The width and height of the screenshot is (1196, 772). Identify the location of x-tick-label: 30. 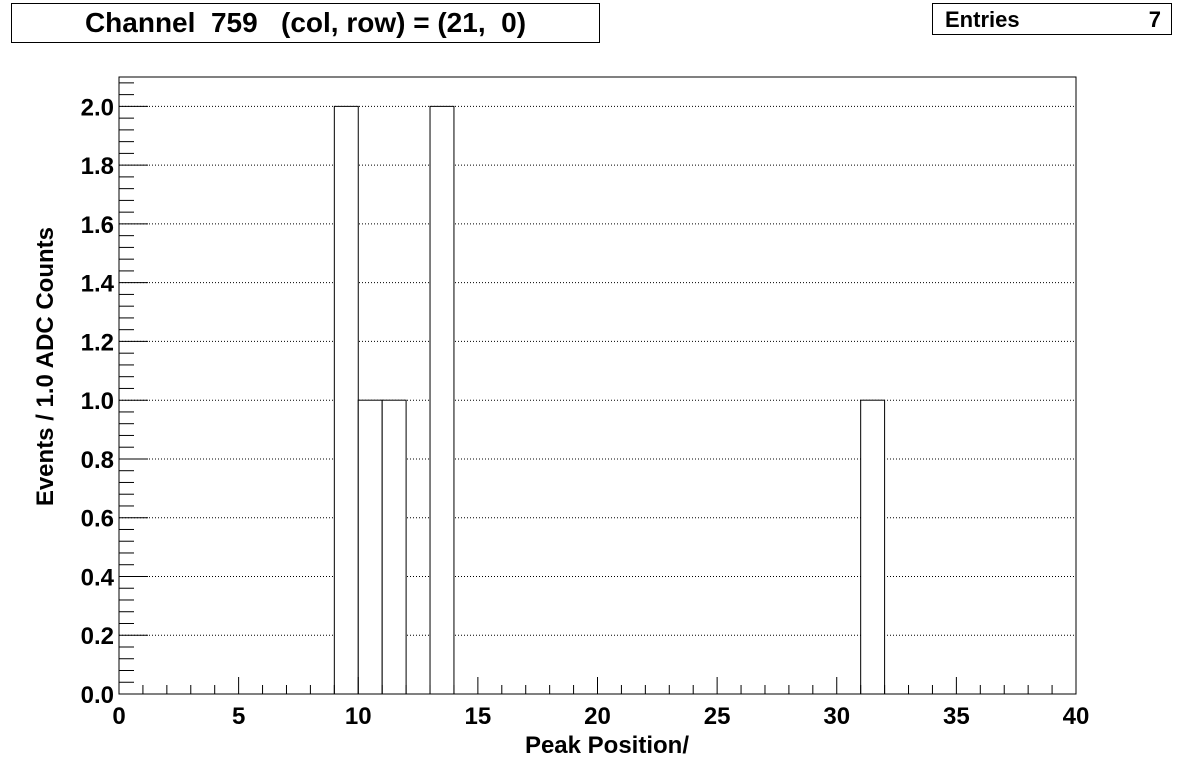
(836, 716).